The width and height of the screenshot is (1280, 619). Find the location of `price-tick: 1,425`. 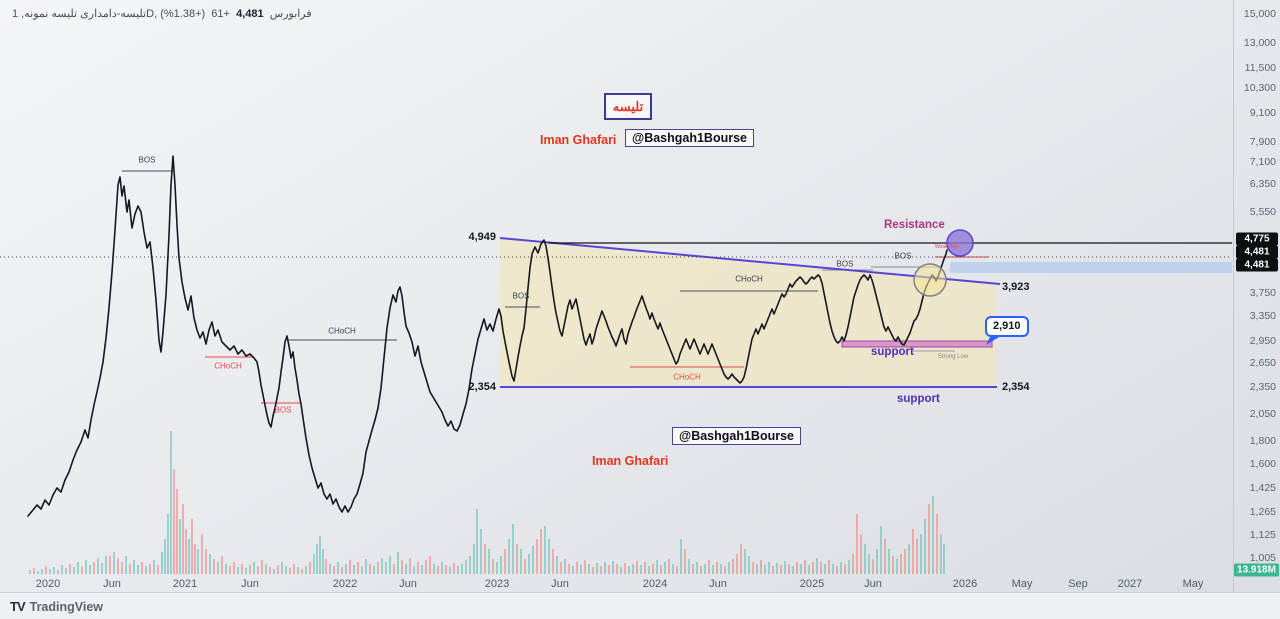

price-tick: 1,425 is located at coordinates (1262, 488).